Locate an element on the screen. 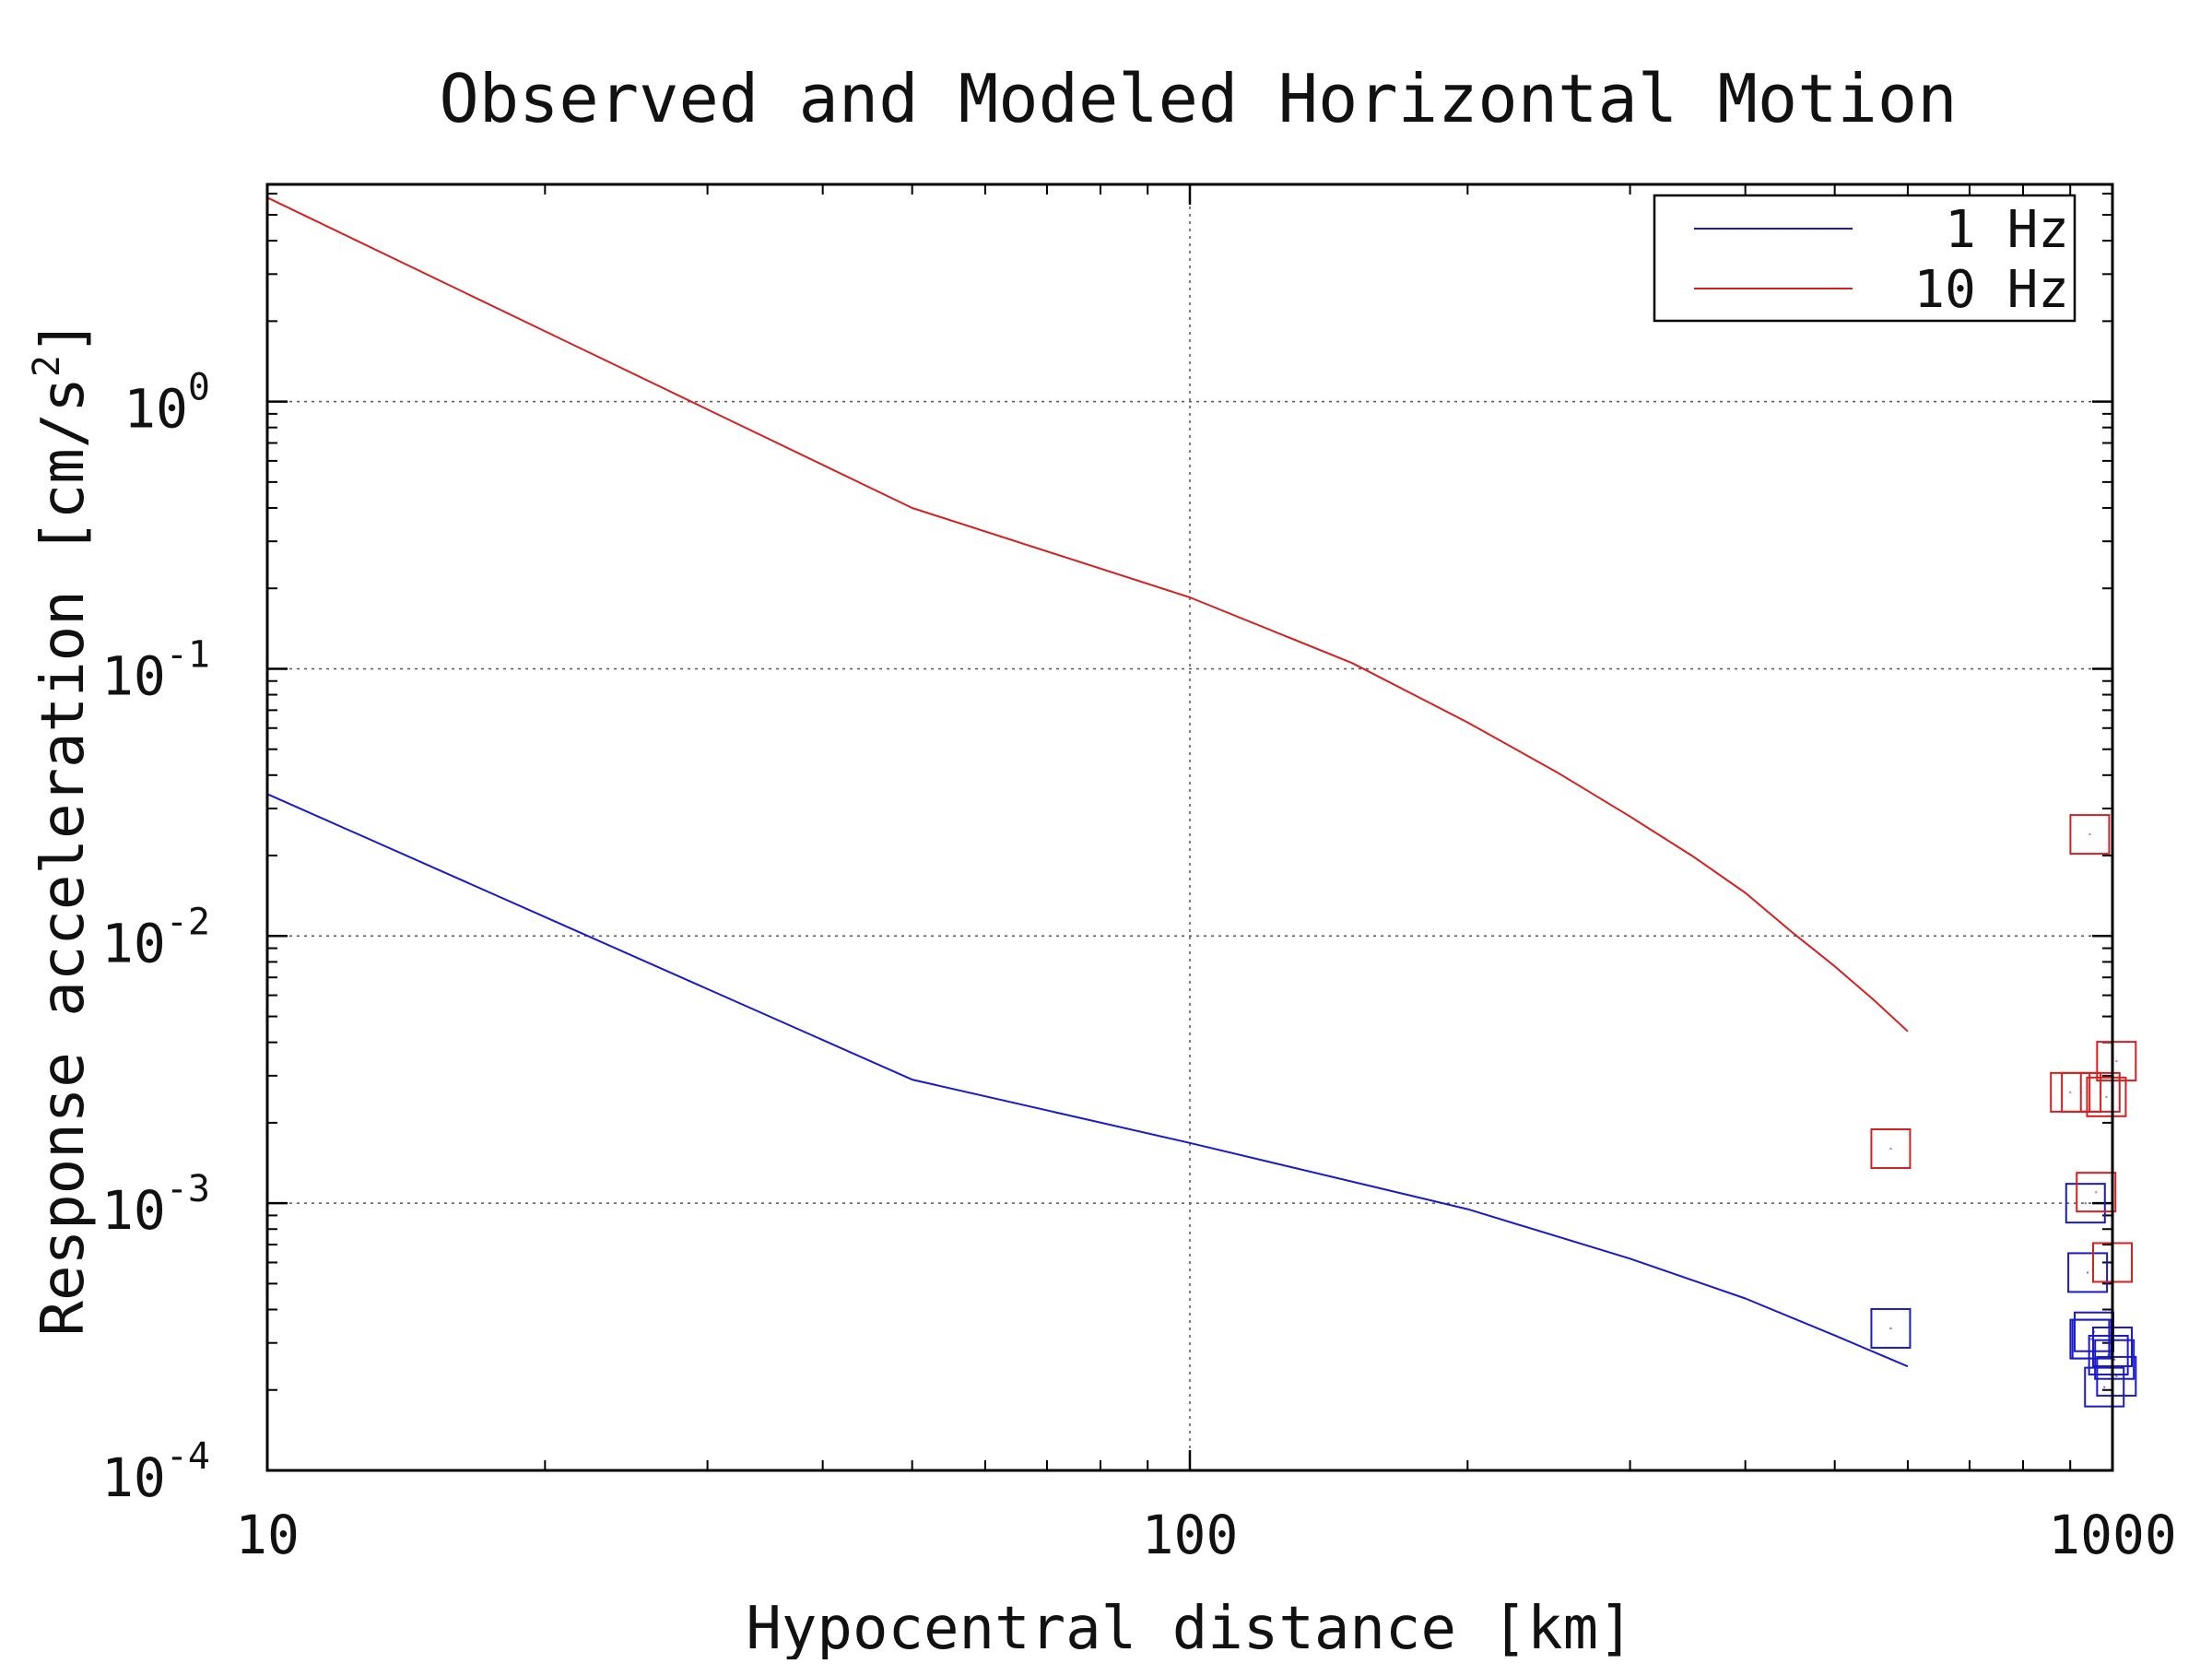 The height and width of the screenshot is (1664, 2212). y-tick-label: 10⁻² is located at coordinates (155, 937).